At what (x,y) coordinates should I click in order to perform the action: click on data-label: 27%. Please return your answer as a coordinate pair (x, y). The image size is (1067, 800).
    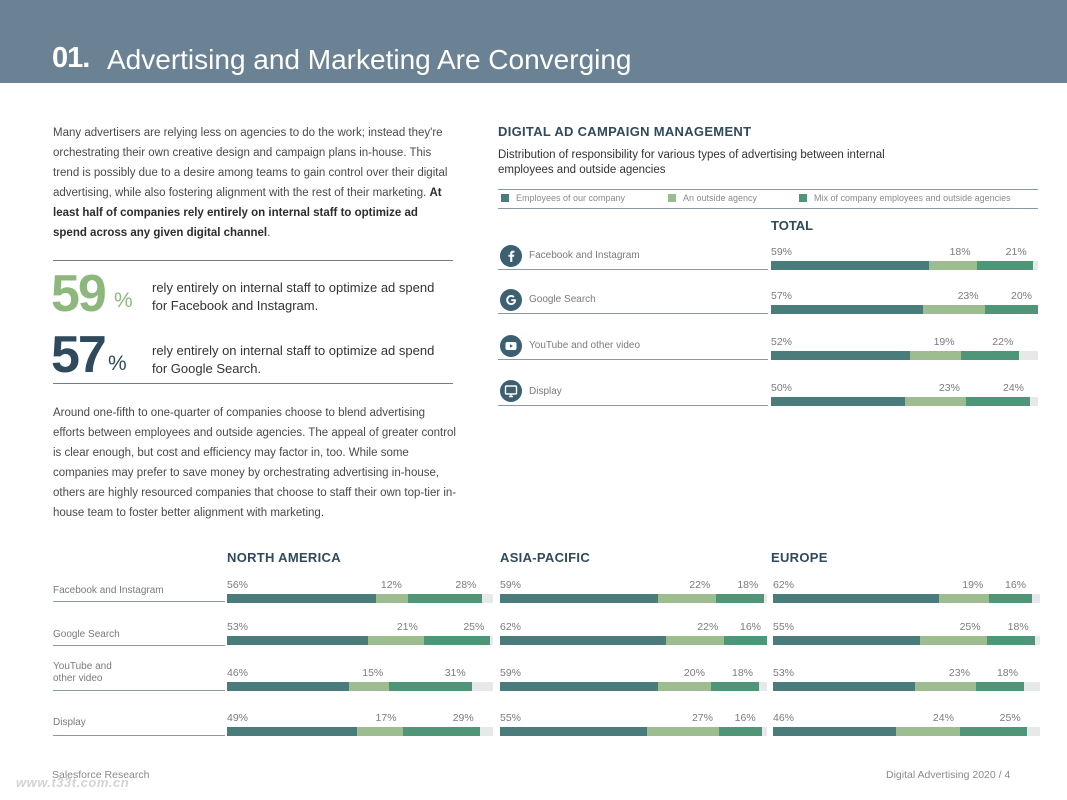
    Looking at the image, I should click on (702, 718).